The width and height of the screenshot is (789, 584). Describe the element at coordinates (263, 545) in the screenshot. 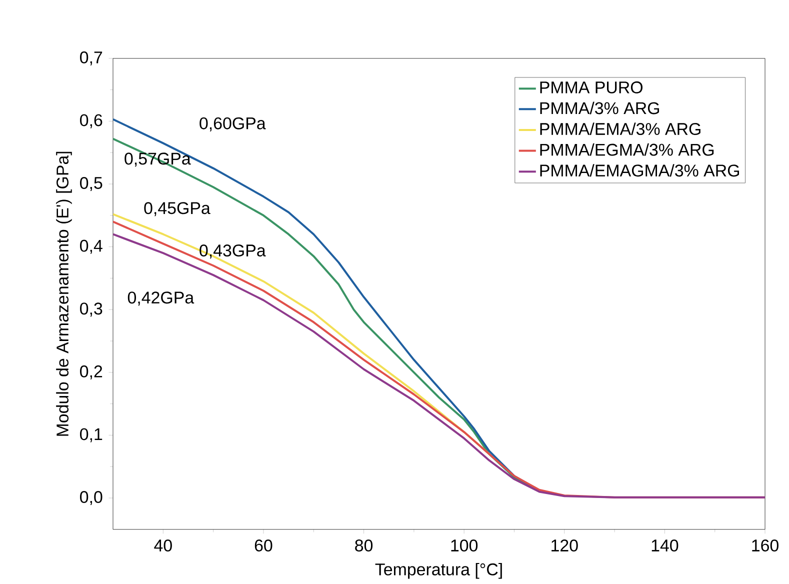

I see `x-tick-label: 60` at that location.